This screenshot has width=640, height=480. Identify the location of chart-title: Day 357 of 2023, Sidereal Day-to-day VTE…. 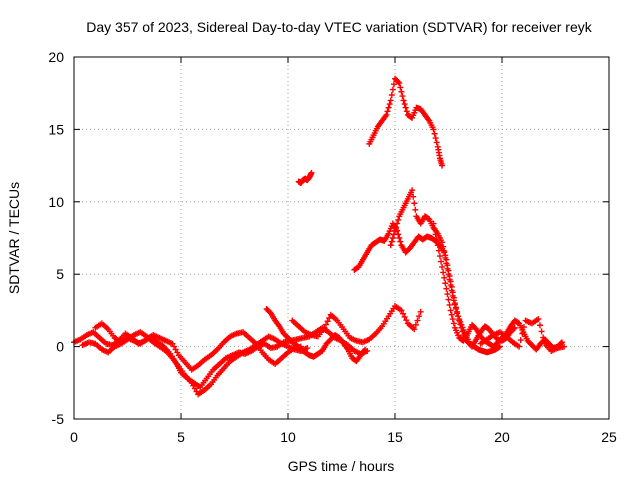
(339, 27).